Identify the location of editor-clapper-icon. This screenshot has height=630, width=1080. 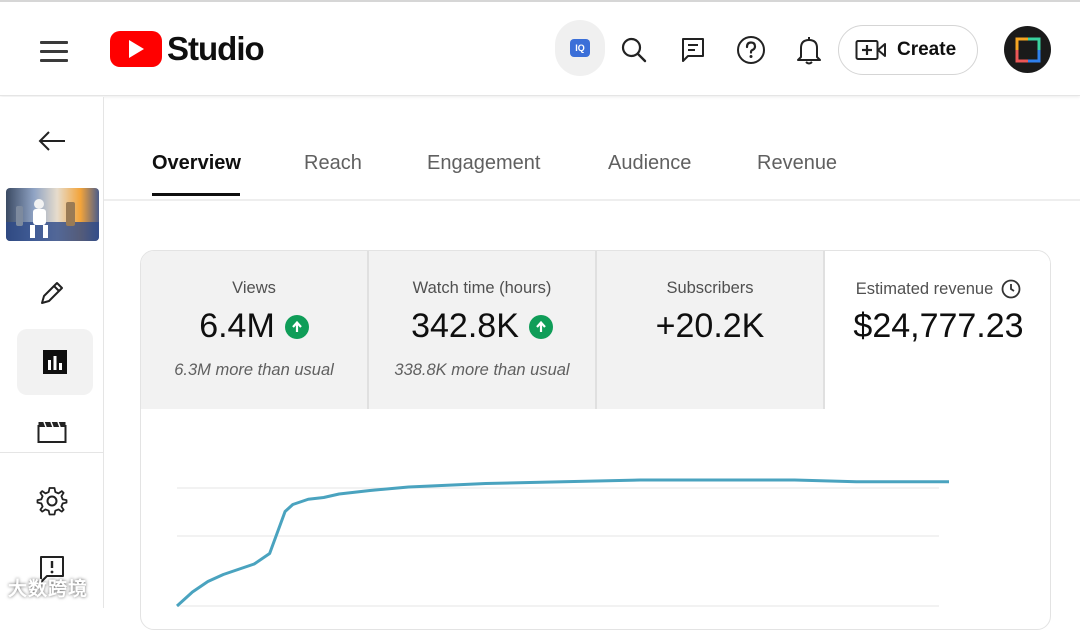
(52, 432).